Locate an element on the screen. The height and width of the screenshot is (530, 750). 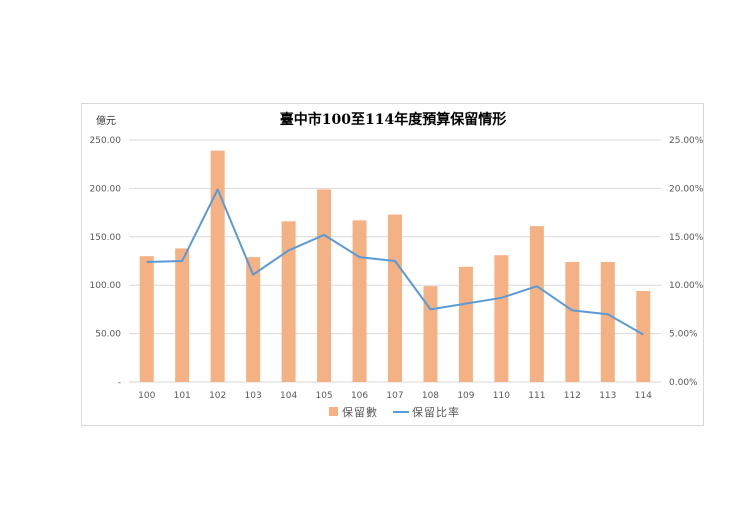
x-tick-label: 100 is located at coordinates (146, 396).